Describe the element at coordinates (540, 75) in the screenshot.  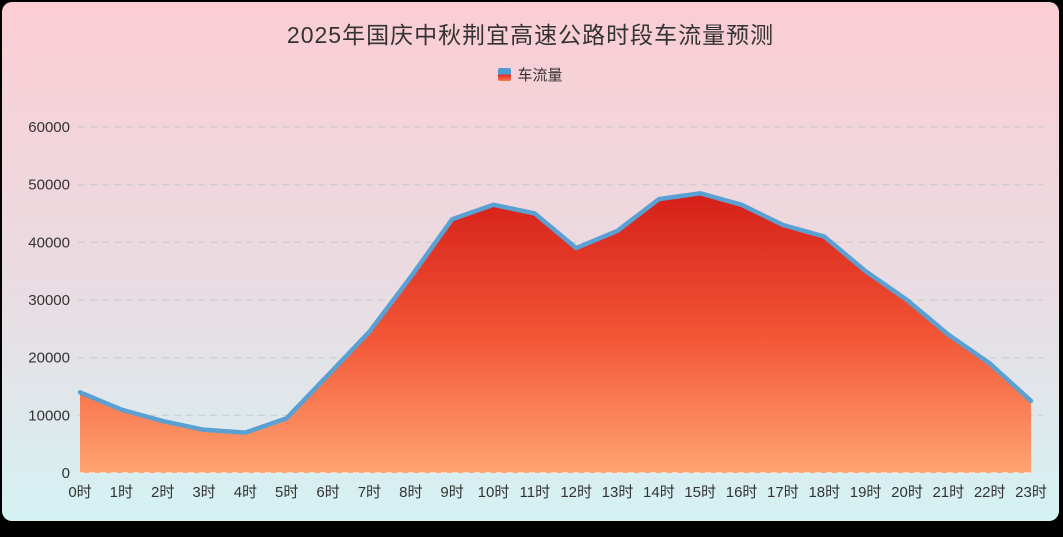
I see `legend-item-label: 车流量` at that location.